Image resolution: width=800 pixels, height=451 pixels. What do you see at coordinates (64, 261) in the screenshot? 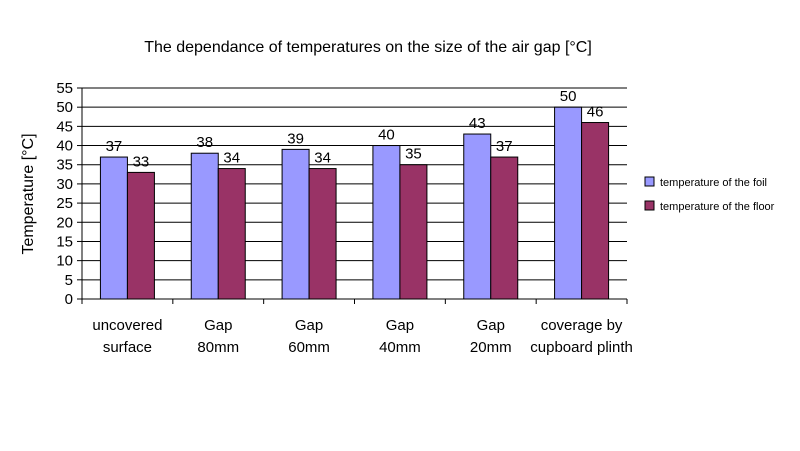
I see `y-tick-label: 10` at bounding box center [64, 261].